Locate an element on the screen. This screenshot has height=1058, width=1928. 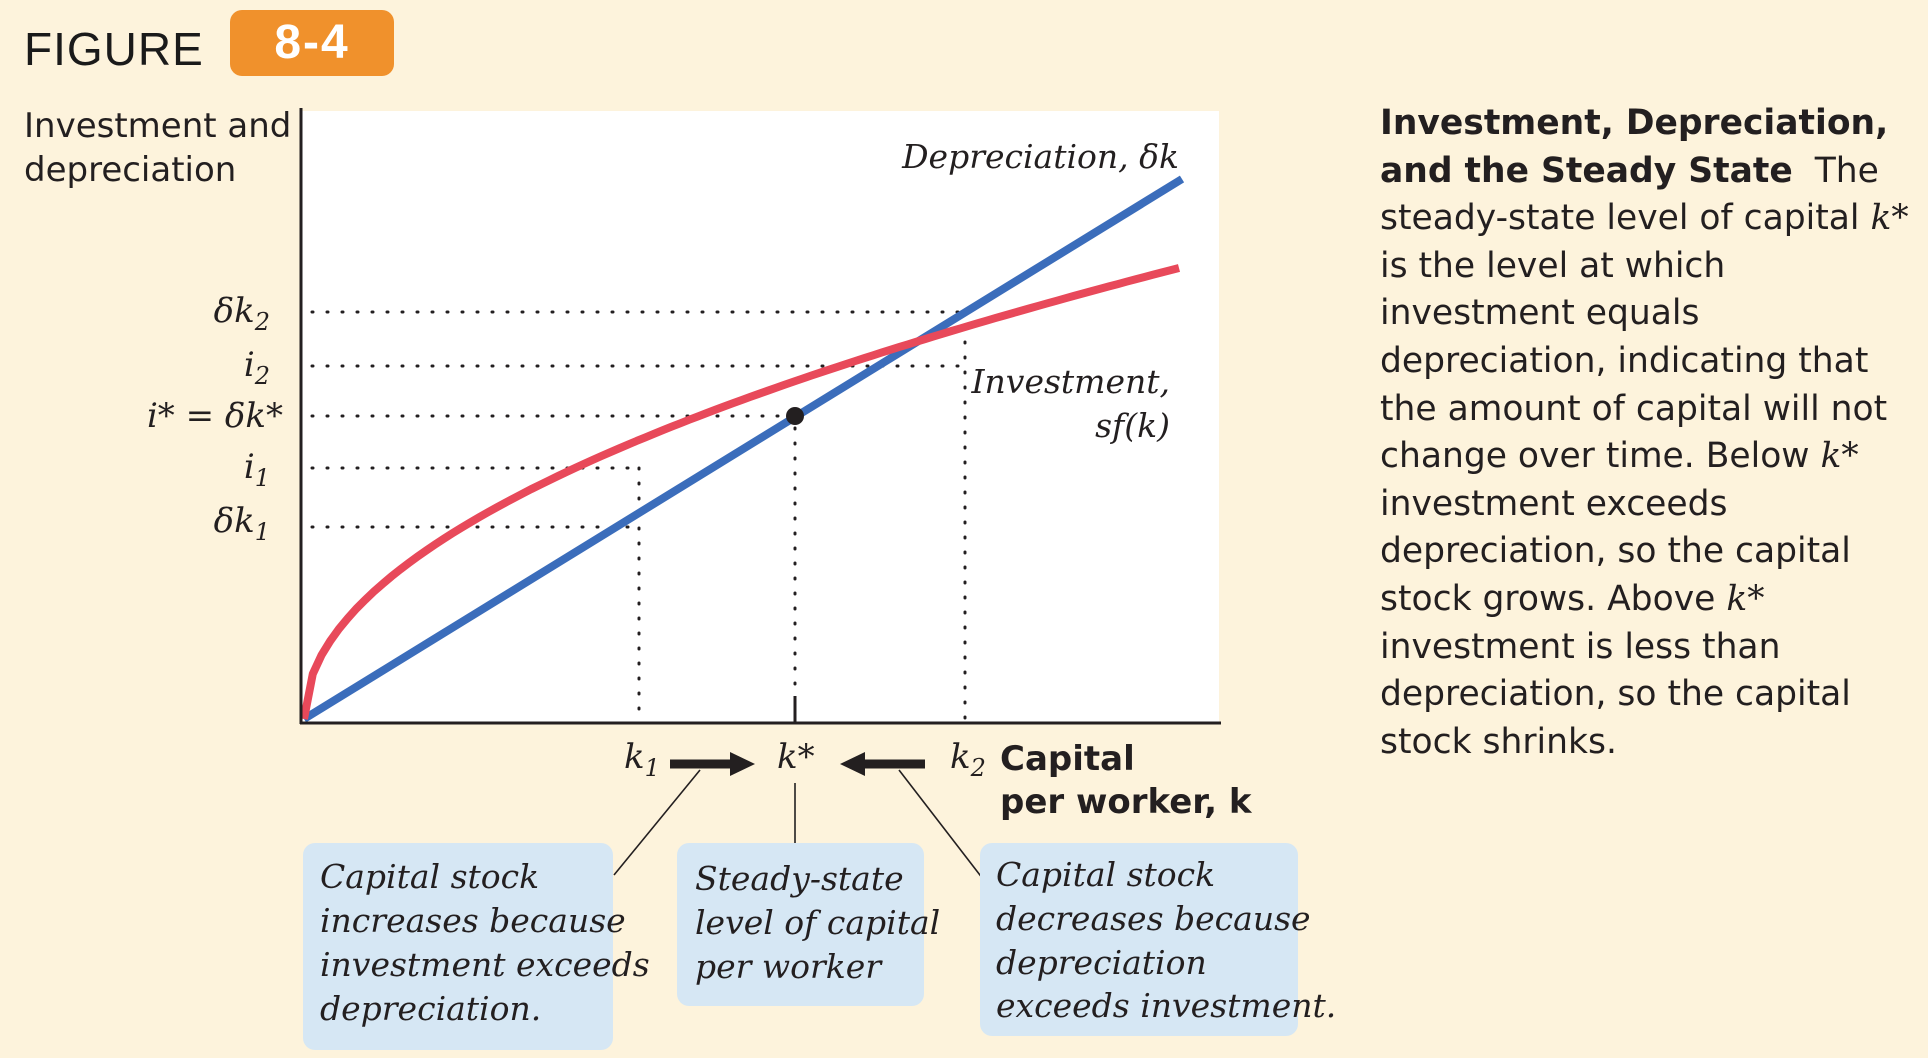
callout-middle: Steady-state level of capital per worker is located at coordinates (808, 924).